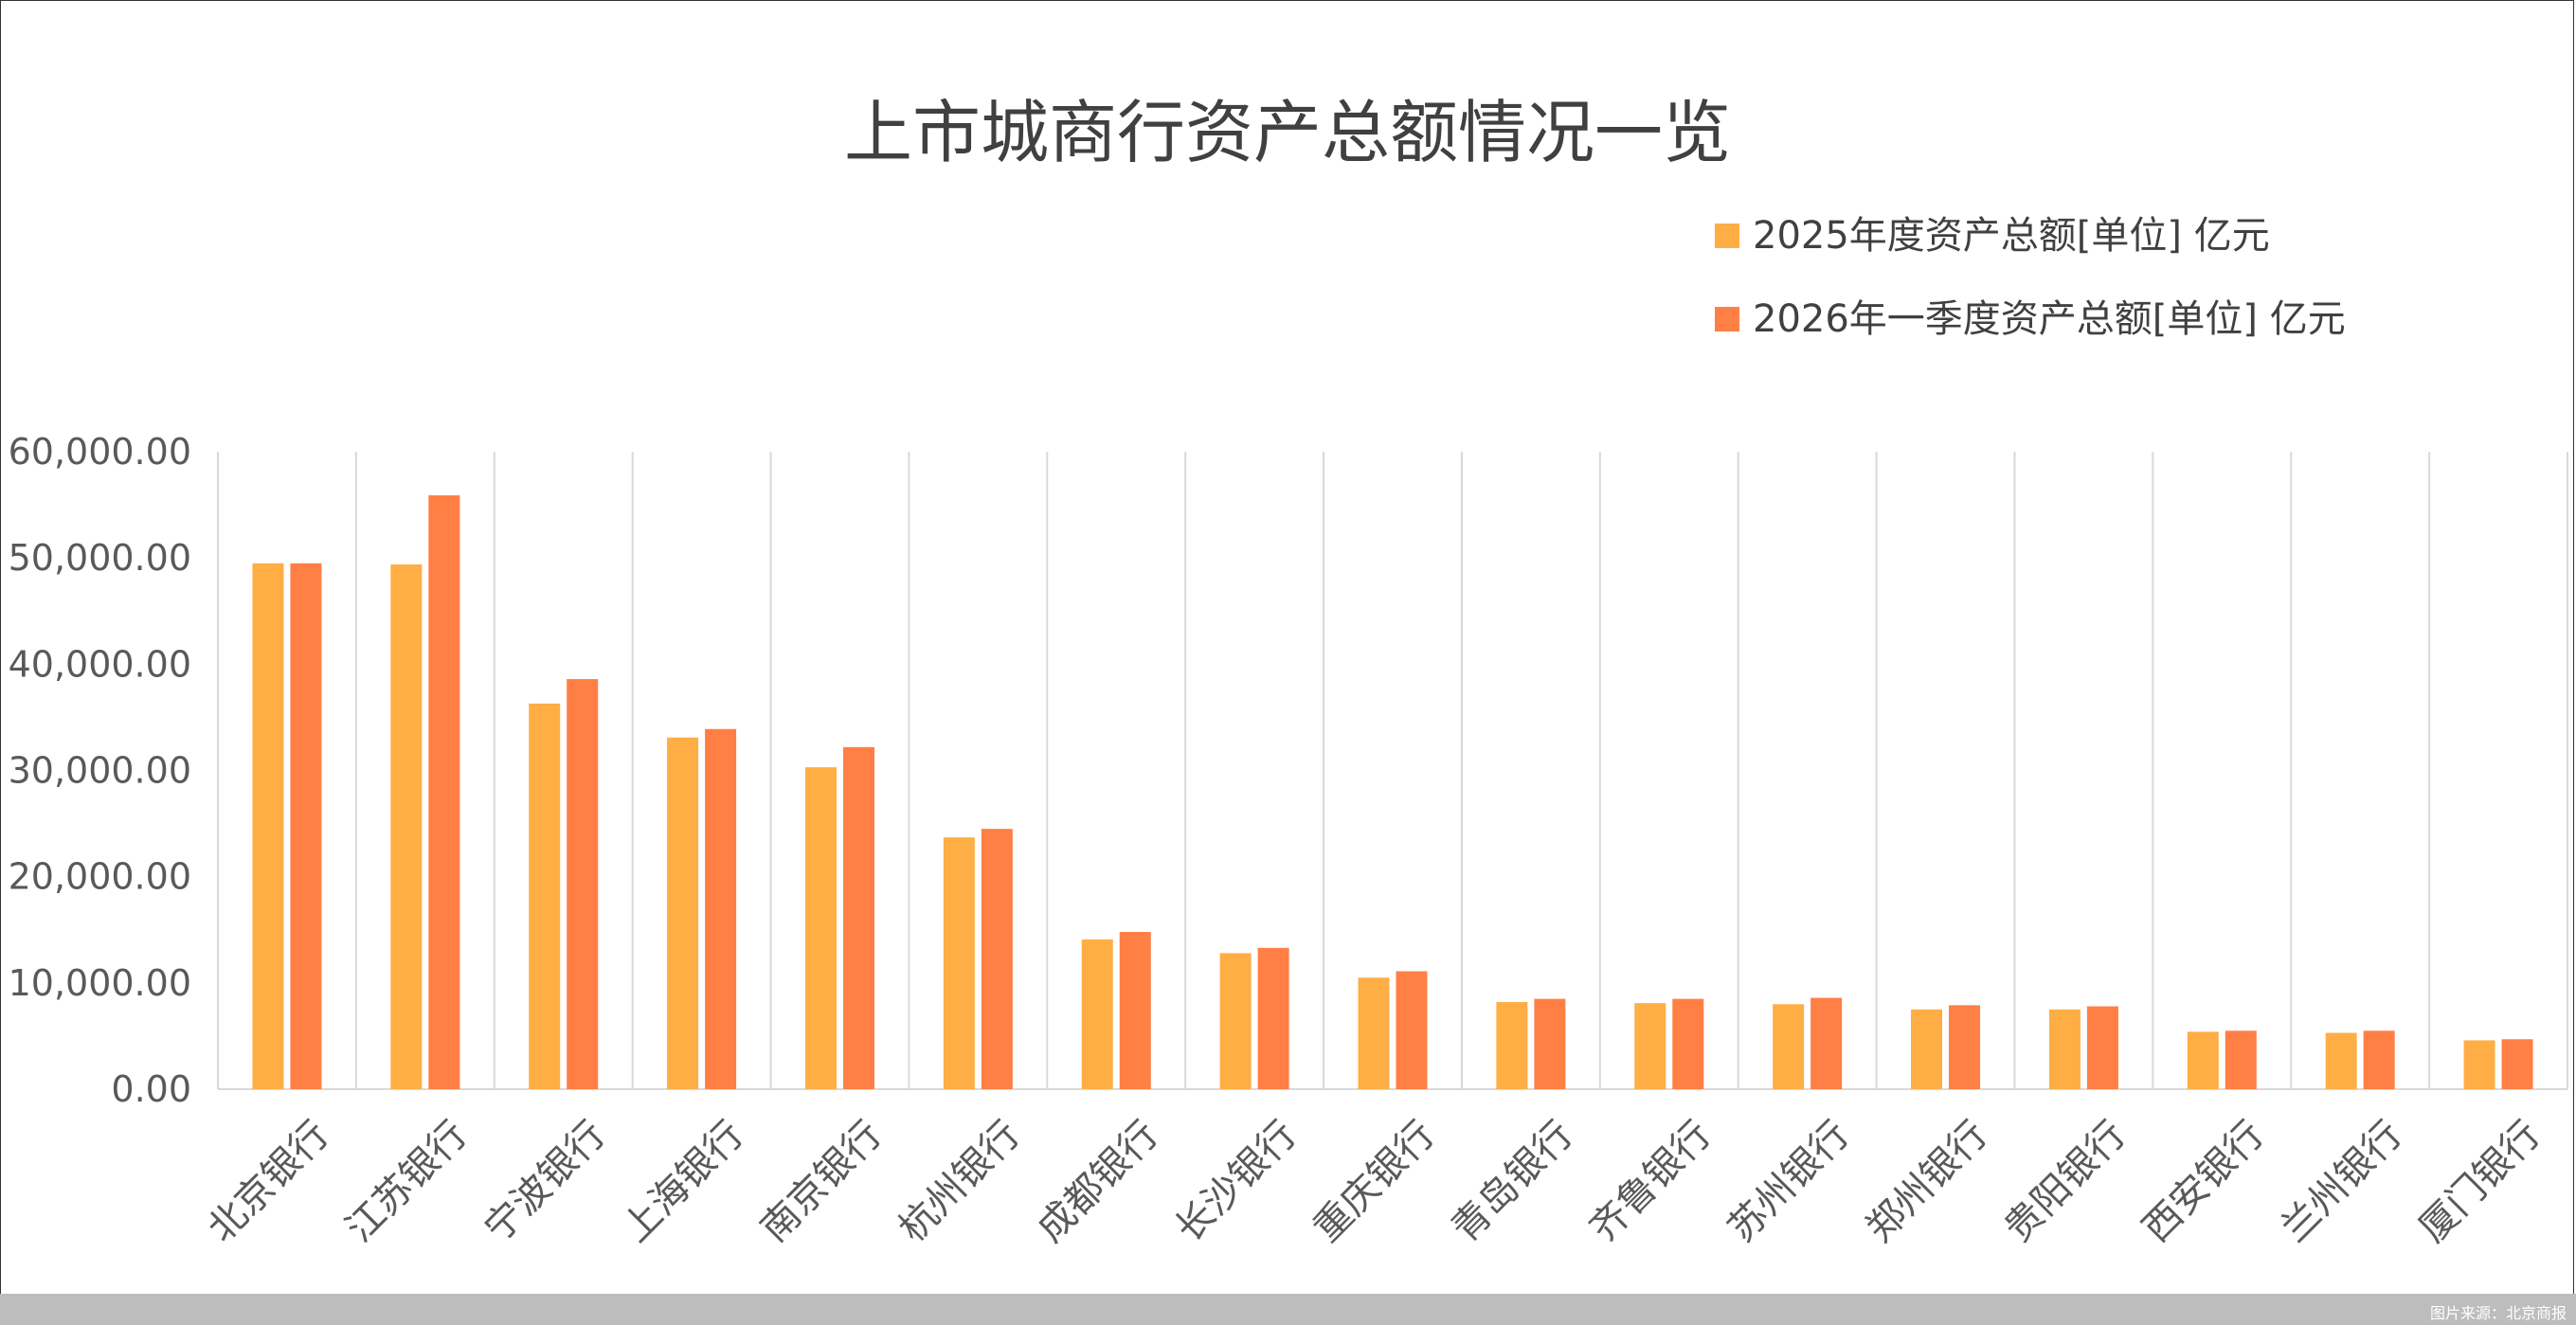 The width and height of the screenshot is (2576, 1325). I want to click on x-tick-label: 齐鲁银行, so click(1651, 1182).